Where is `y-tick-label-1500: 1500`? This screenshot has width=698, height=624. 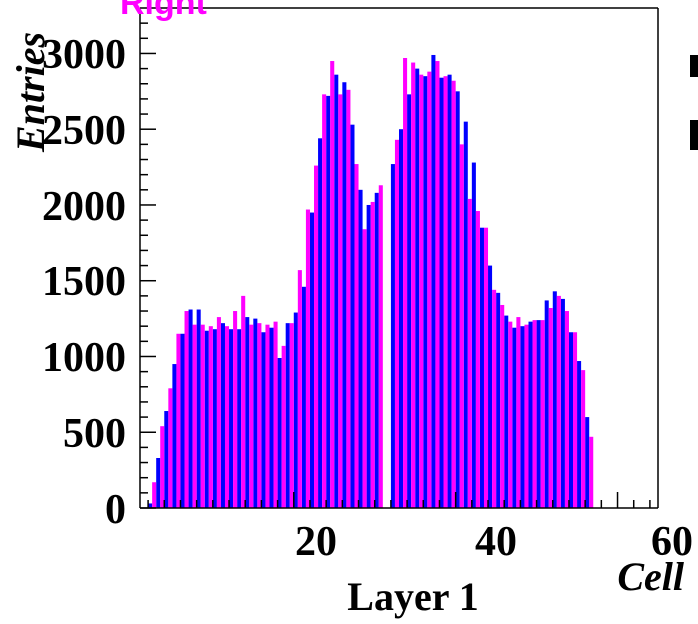 y-tick-label-1500: 1500 is located at coordinates (84, 282).